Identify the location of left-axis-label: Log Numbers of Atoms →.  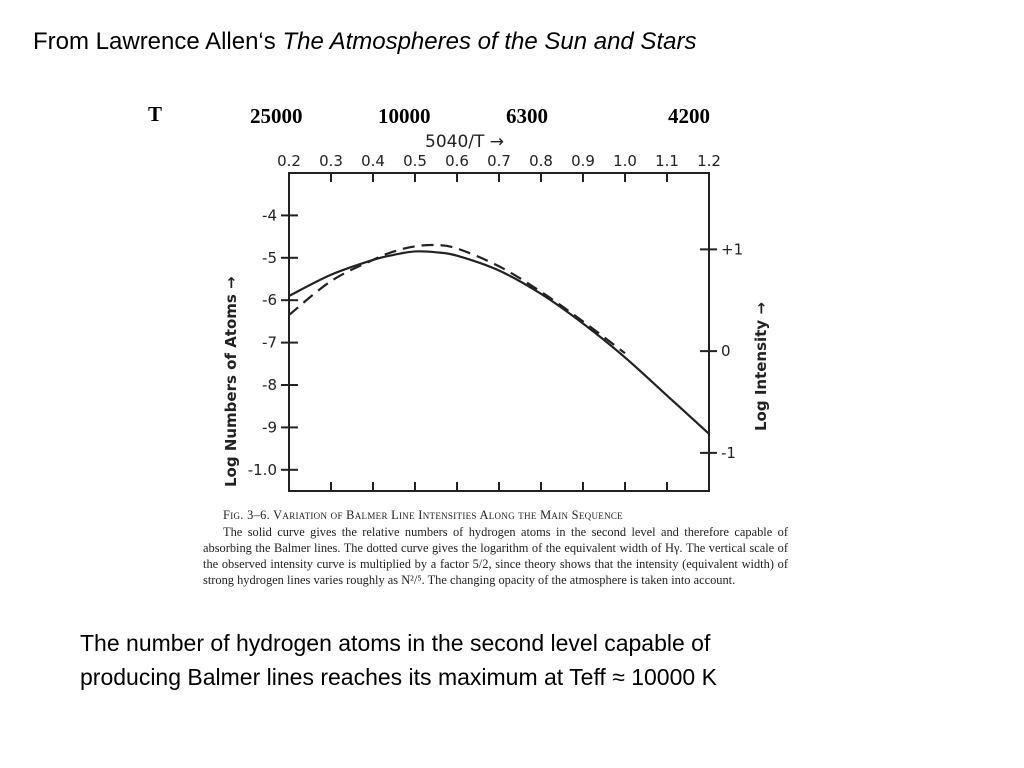
(231, 381).